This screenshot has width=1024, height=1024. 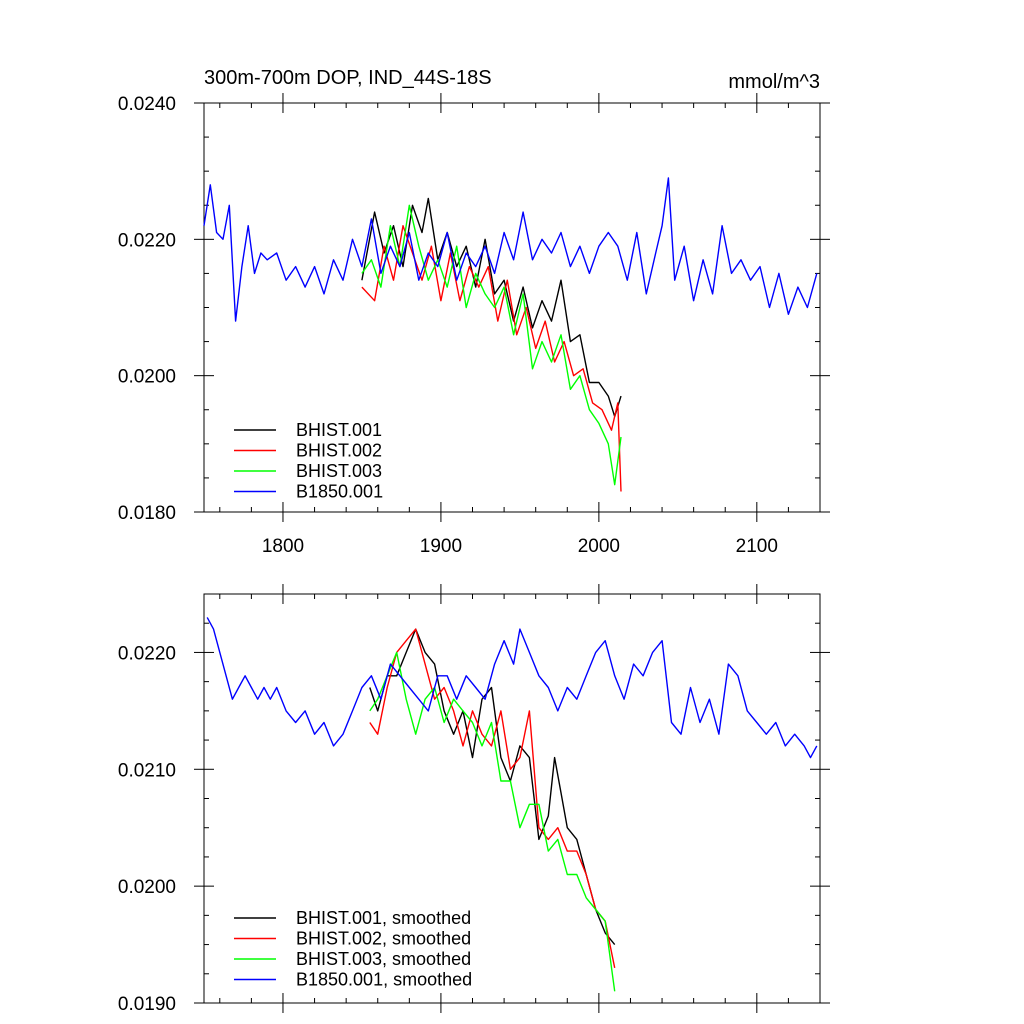 I want to click on units-label: mmol/m^3, so click(x=774, y=82).